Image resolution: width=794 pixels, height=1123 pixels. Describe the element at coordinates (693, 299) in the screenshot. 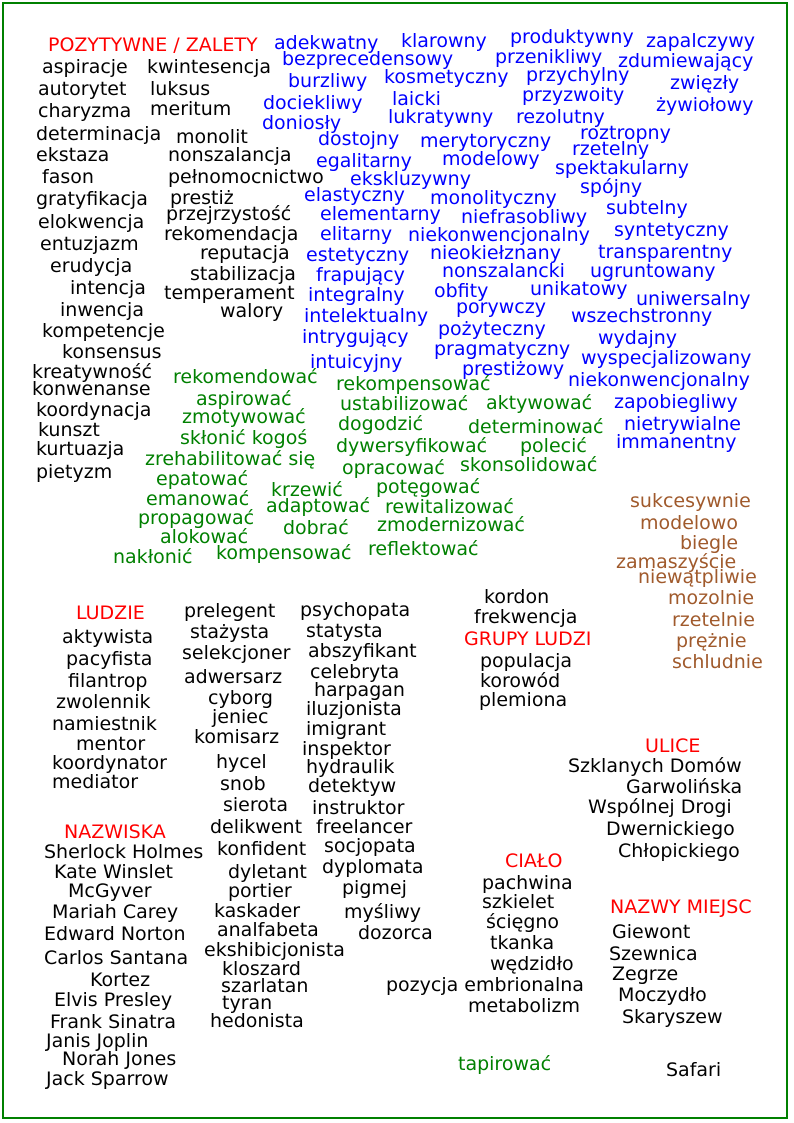

I see `adjective: uniwersalny` at that location.